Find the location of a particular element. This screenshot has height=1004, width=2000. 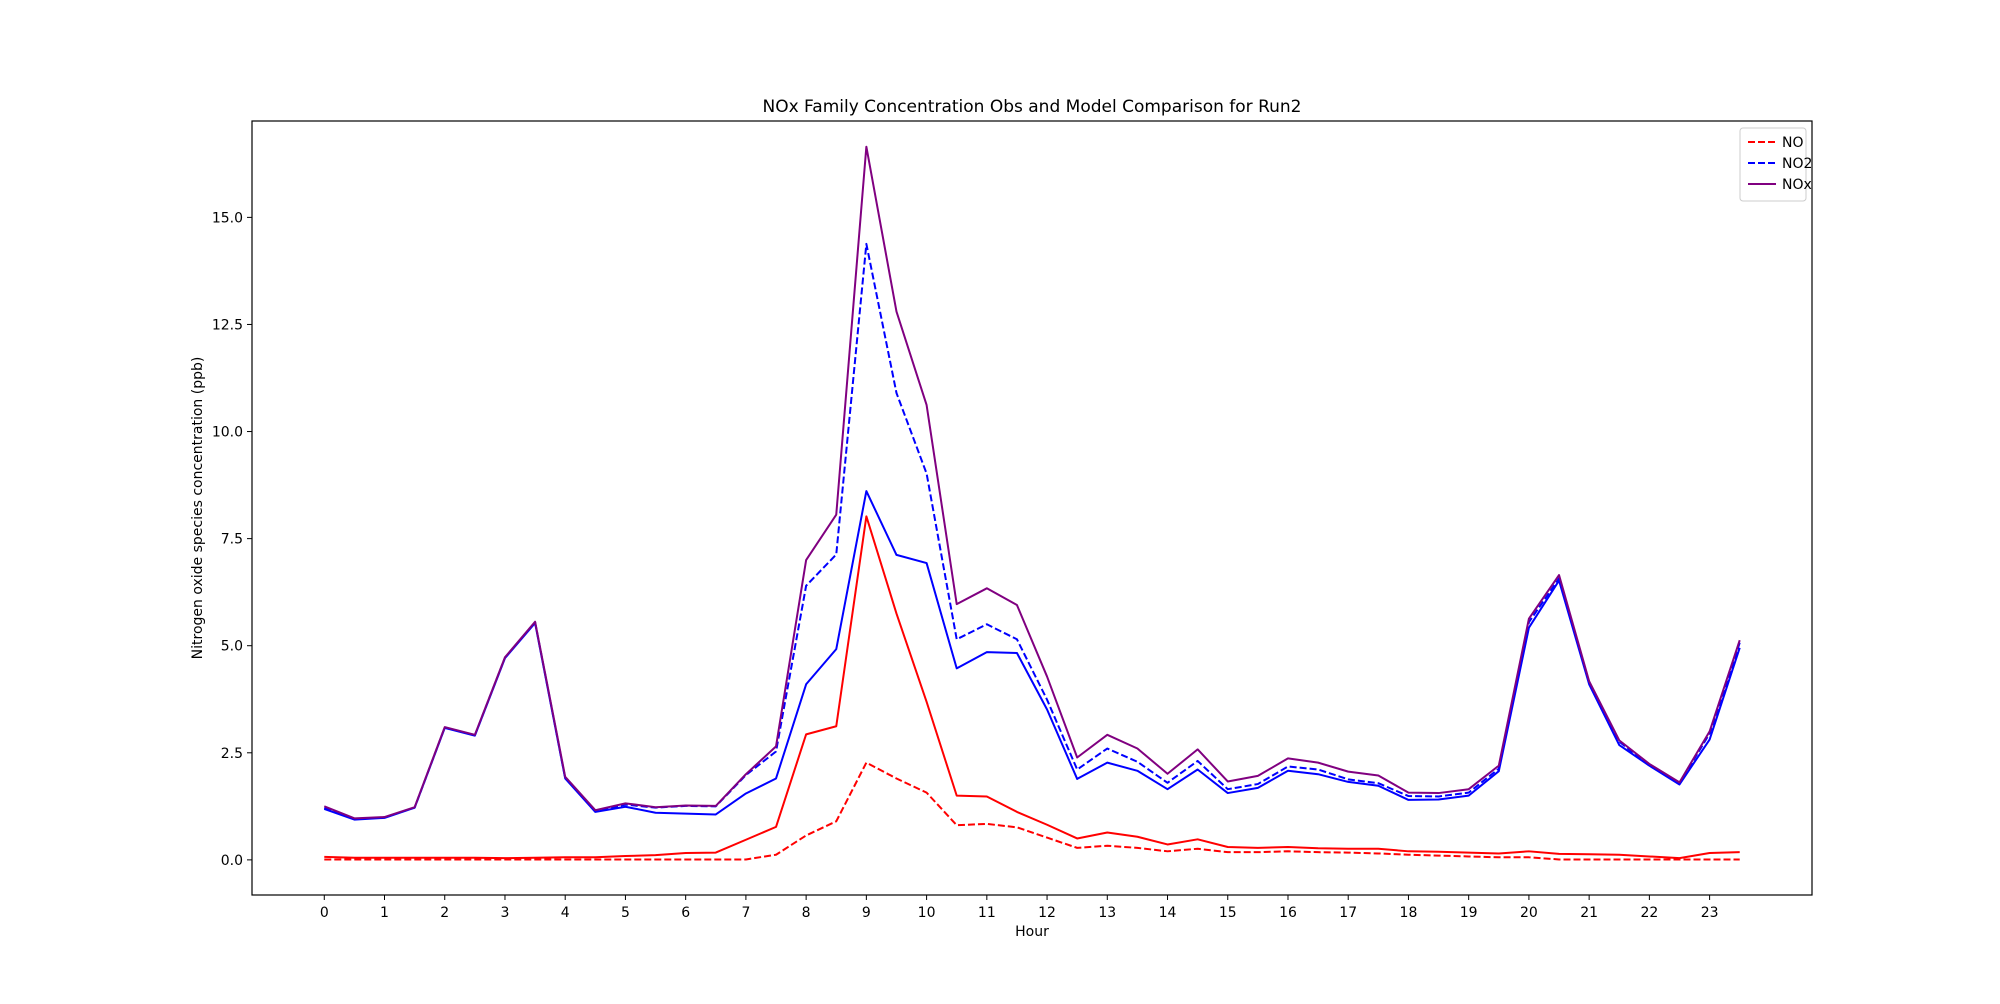

x-tick-label: 5 is located at coordinates (625, 913).